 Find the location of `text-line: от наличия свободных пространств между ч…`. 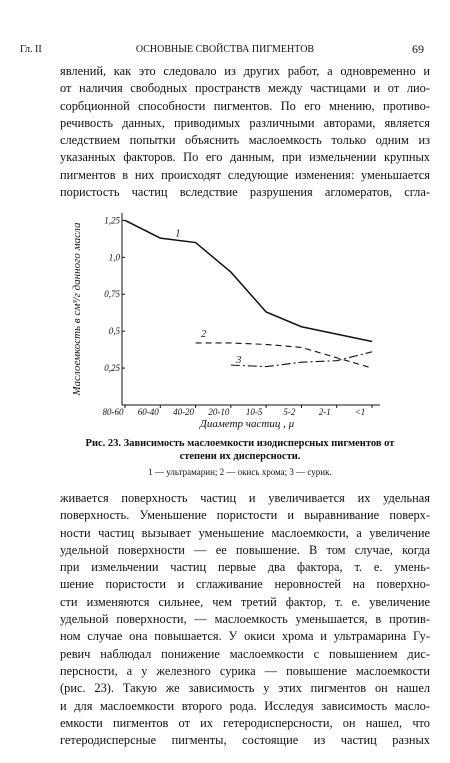

text-line: от наличия свободных пространств между ч… is located at coordinates (245, 88).